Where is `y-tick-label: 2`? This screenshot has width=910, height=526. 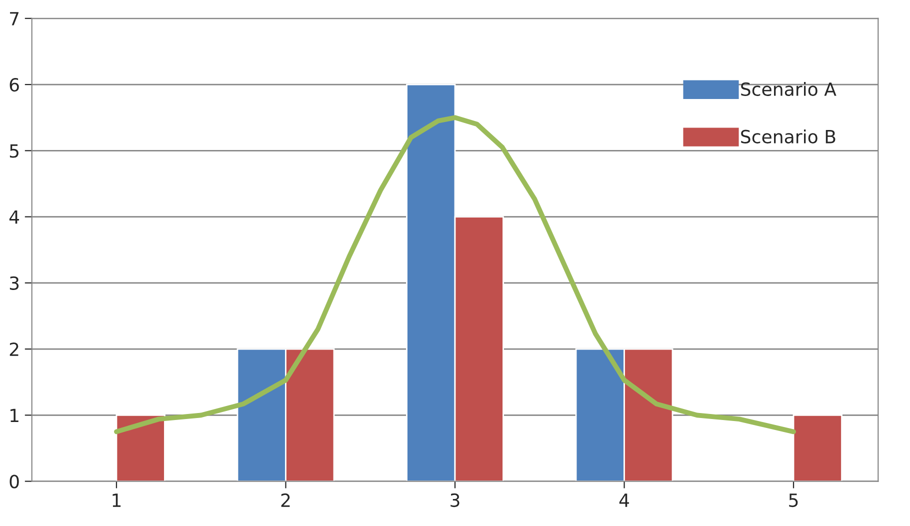
y-tick-label: 2 is located at coordinates (14, 349).